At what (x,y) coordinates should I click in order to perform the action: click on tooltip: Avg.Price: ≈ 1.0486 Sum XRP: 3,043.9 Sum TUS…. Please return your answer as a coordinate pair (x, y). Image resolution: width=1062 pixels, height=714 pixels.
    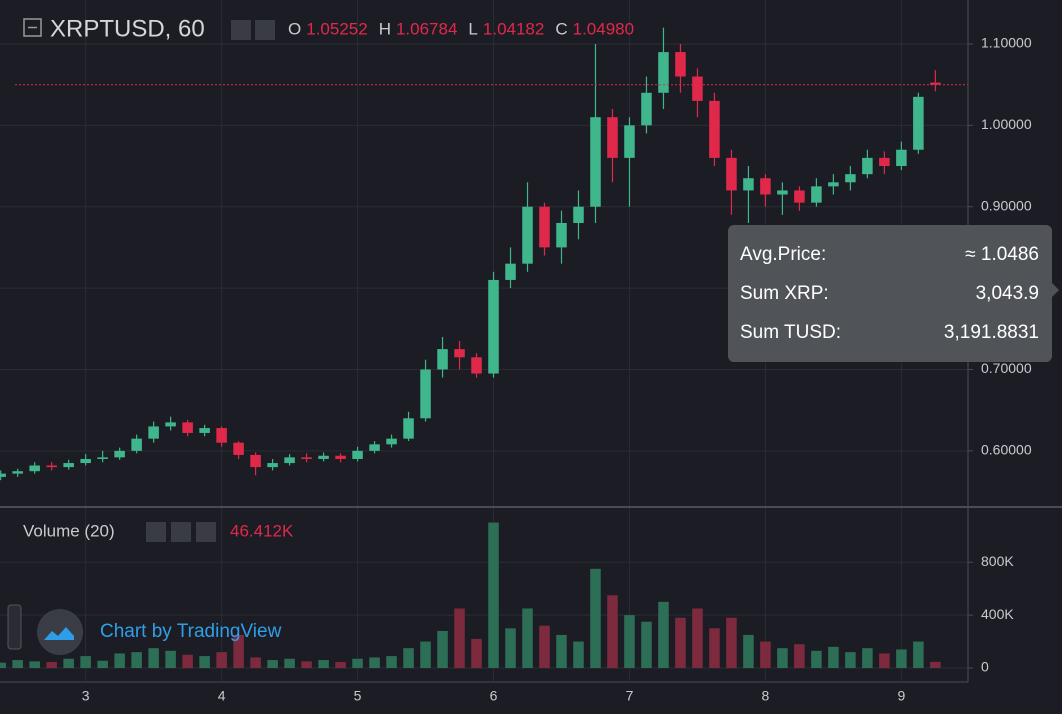
    Looking at the image, I should click on (893, 293).